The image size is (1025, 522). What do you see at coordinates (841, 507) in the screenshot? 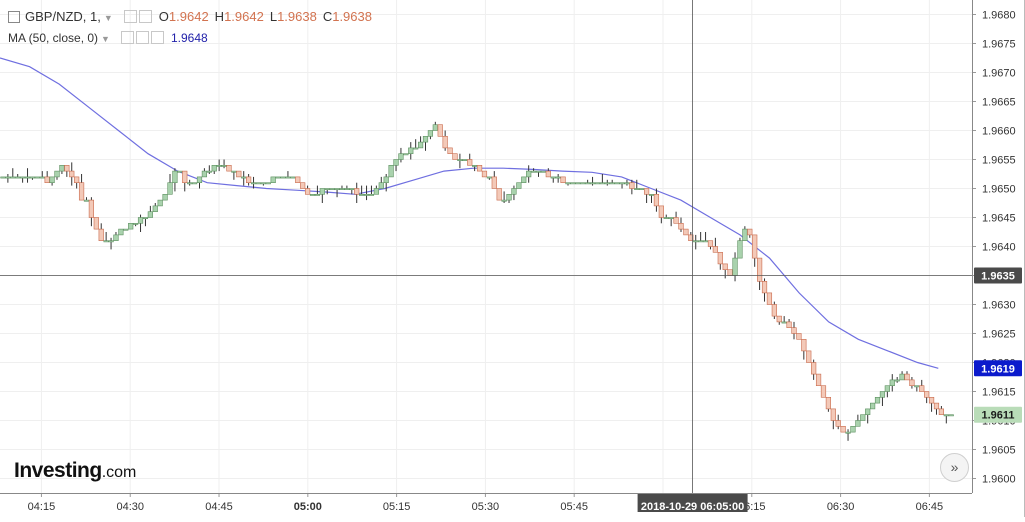
I see `x-tick-label: 06:30` at bounding box center [841, 507].